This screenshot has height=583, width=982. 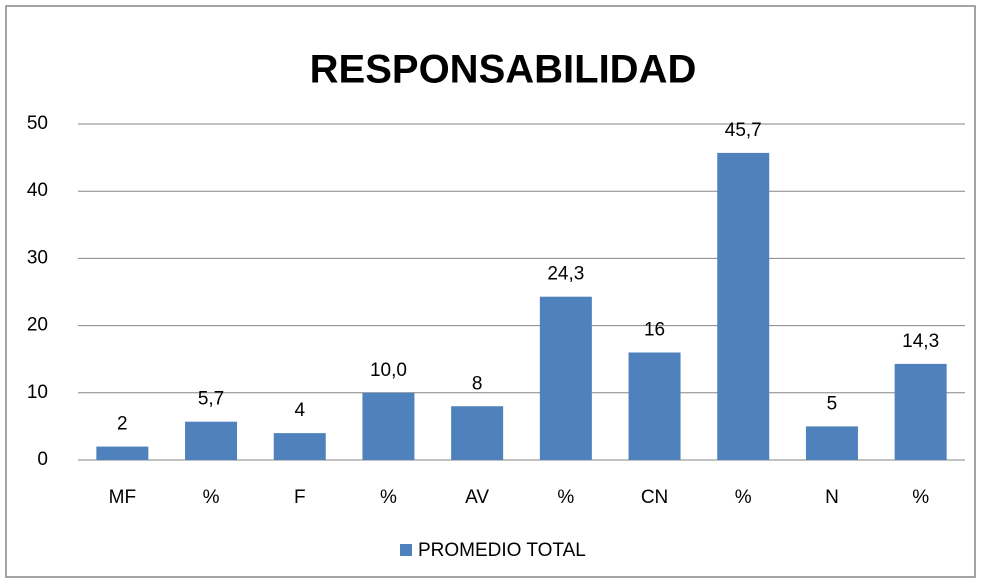 I want to click on data-label: 16, so click(x=654, y=329).